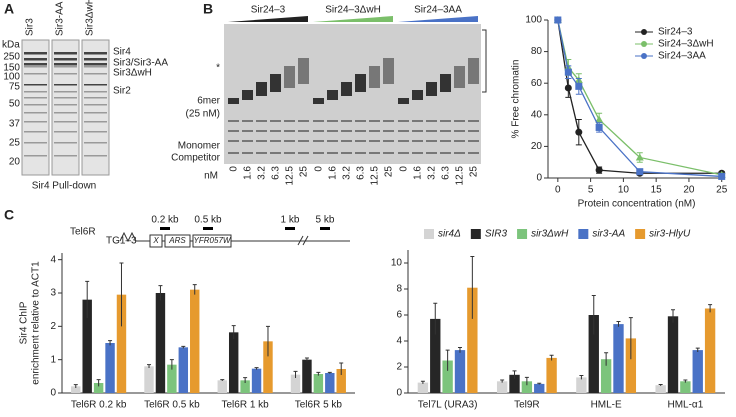  What do you see at coordinates (675, 32) in the screenshot?
I see `legend-label: Sir24–3` at bounding box center [675, 32].